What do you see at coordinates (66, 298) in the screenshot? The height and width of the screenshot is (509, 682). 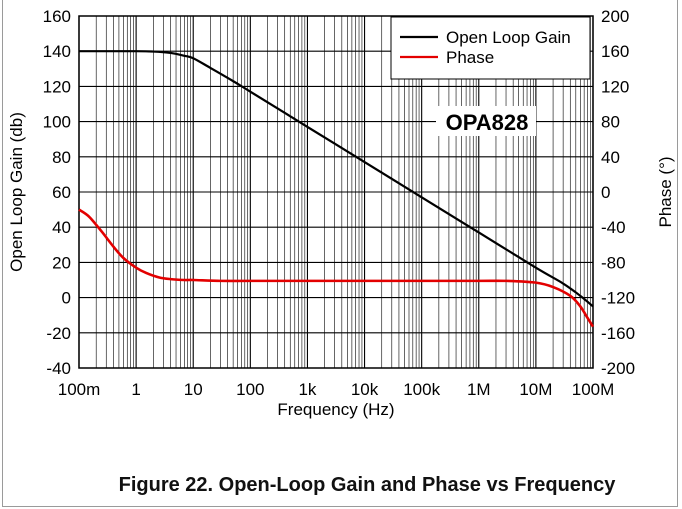 I see `y-tick-label: 0` at bounding box center [66, 298].